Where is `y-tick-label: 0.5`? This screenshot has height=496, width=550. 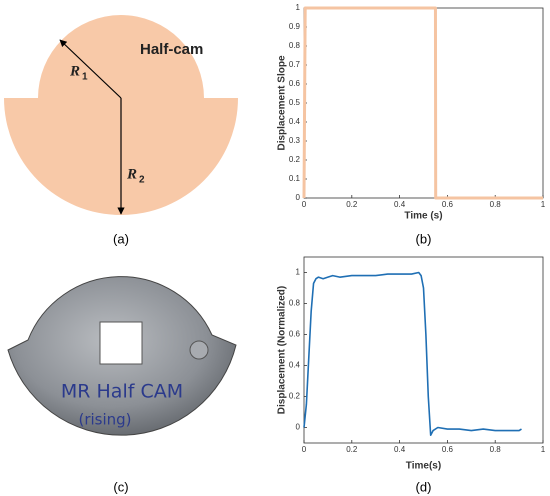
y-tick-label: 0.5 is located at coordinates (295, 102).